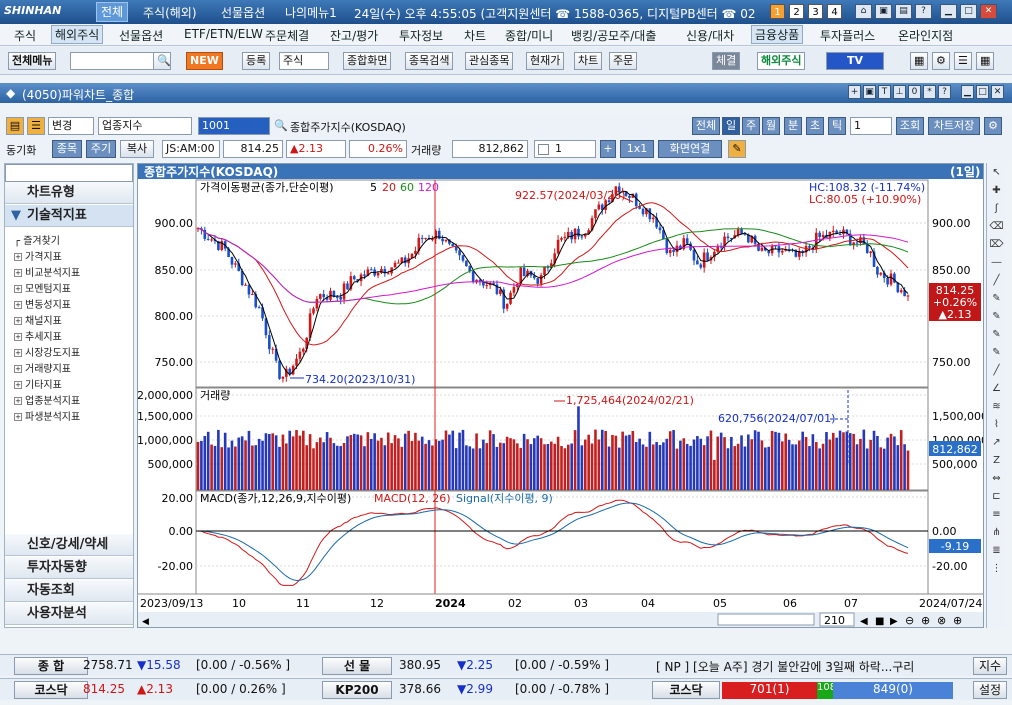 The image size is (1012, 705). What do you see at coordinates (996, 424) in the screenshot?
I see `zigzag-icon: ⌇` at bounding box center [996, 424].